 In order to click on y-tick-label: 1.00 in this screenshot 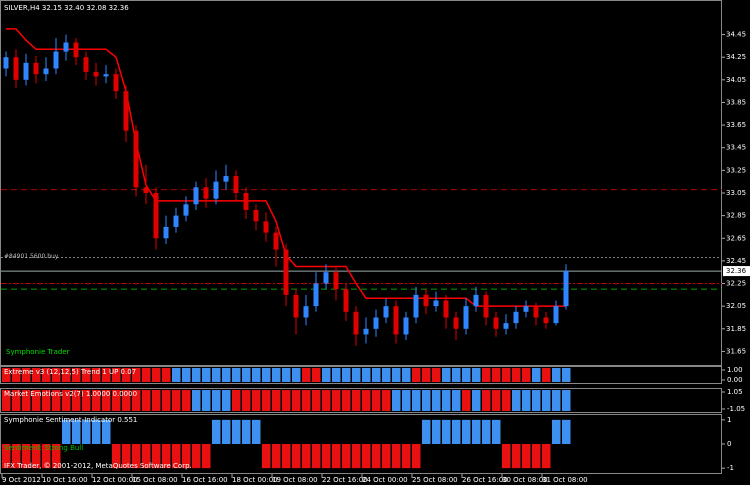, I will do `click(735, 370)`.